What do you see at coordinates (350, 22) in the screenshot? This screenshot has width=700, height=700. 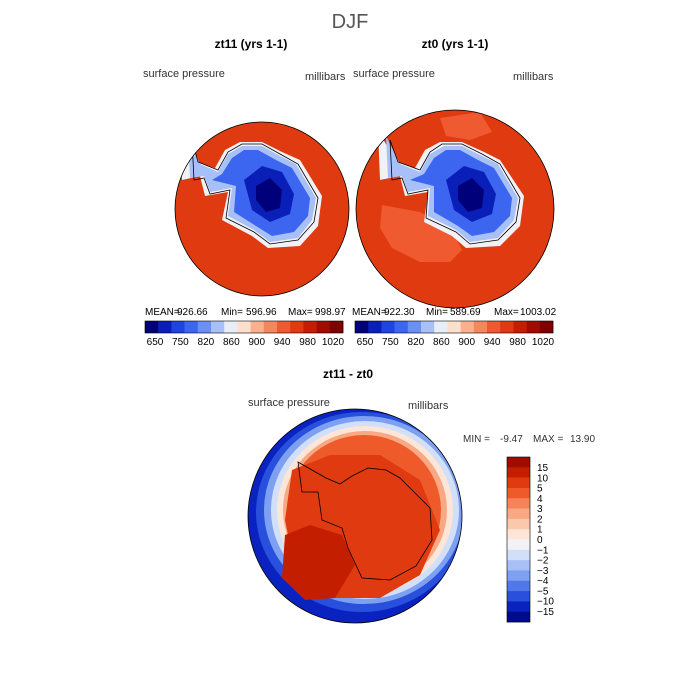 I see `page-title: DJF` at bounding box center [350, 22].